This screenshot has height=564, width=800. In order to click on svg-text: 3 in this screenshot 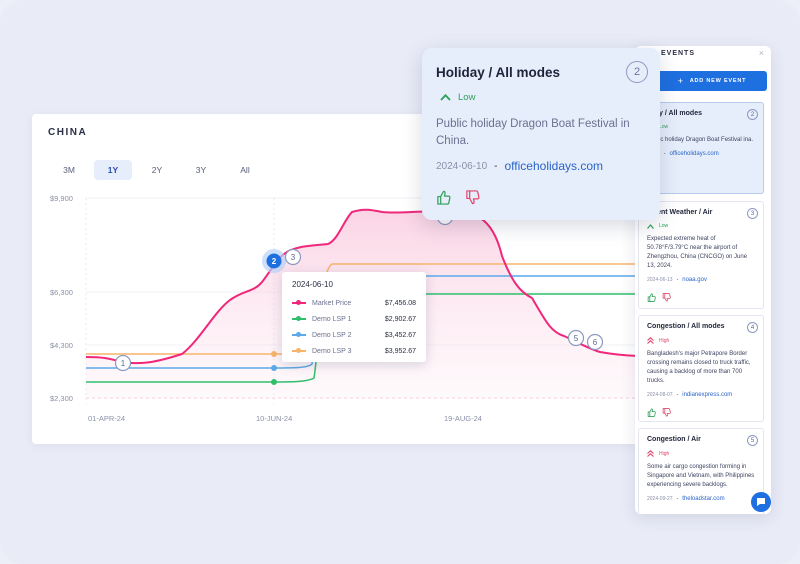, I will do `click(293, 257)`.